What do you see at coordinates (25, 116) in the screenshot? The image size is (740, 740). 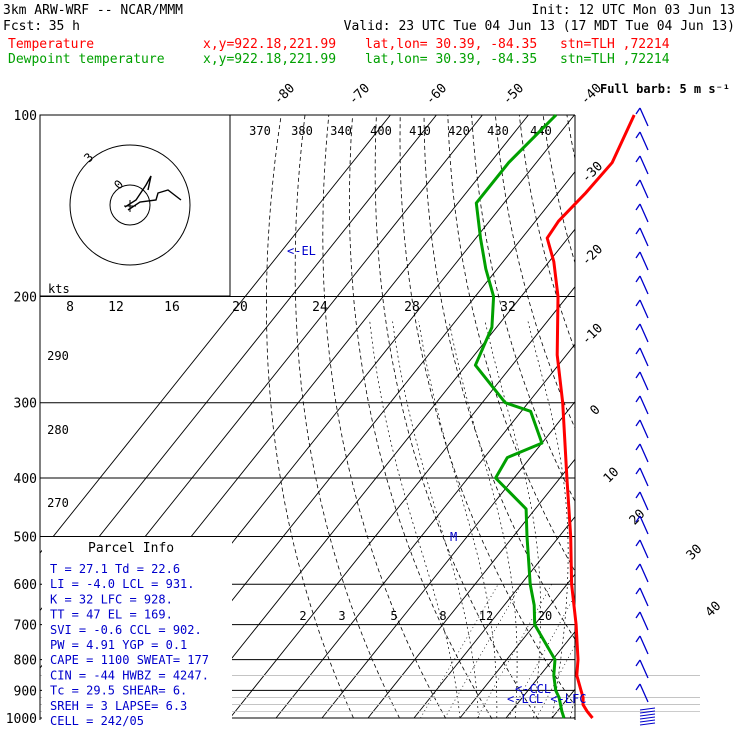 I see `pressure-label: 100` at bounding box center [25, 116].